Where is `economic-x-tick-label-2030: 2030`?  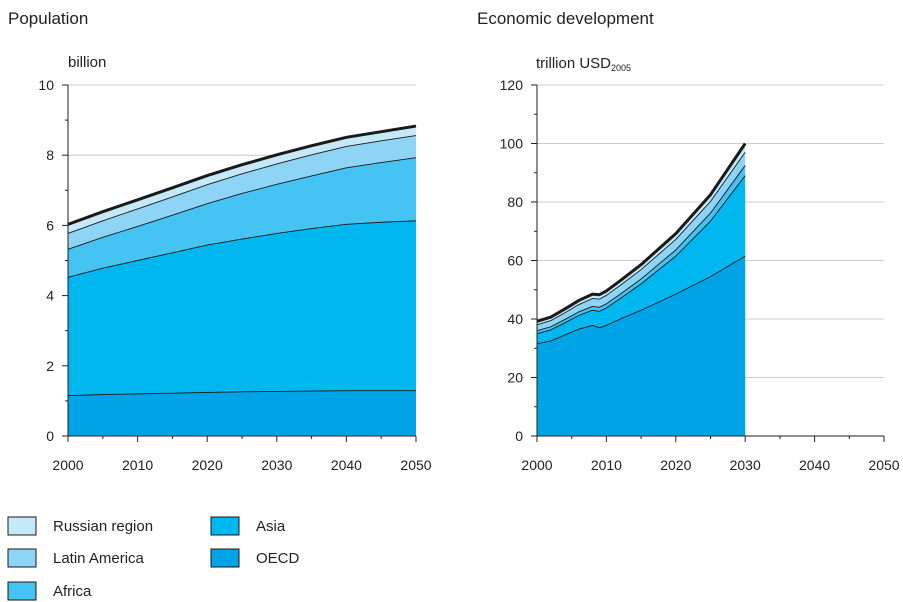
economic-x-tick-label-2030: 2030 is located at coordinates (745, 465).